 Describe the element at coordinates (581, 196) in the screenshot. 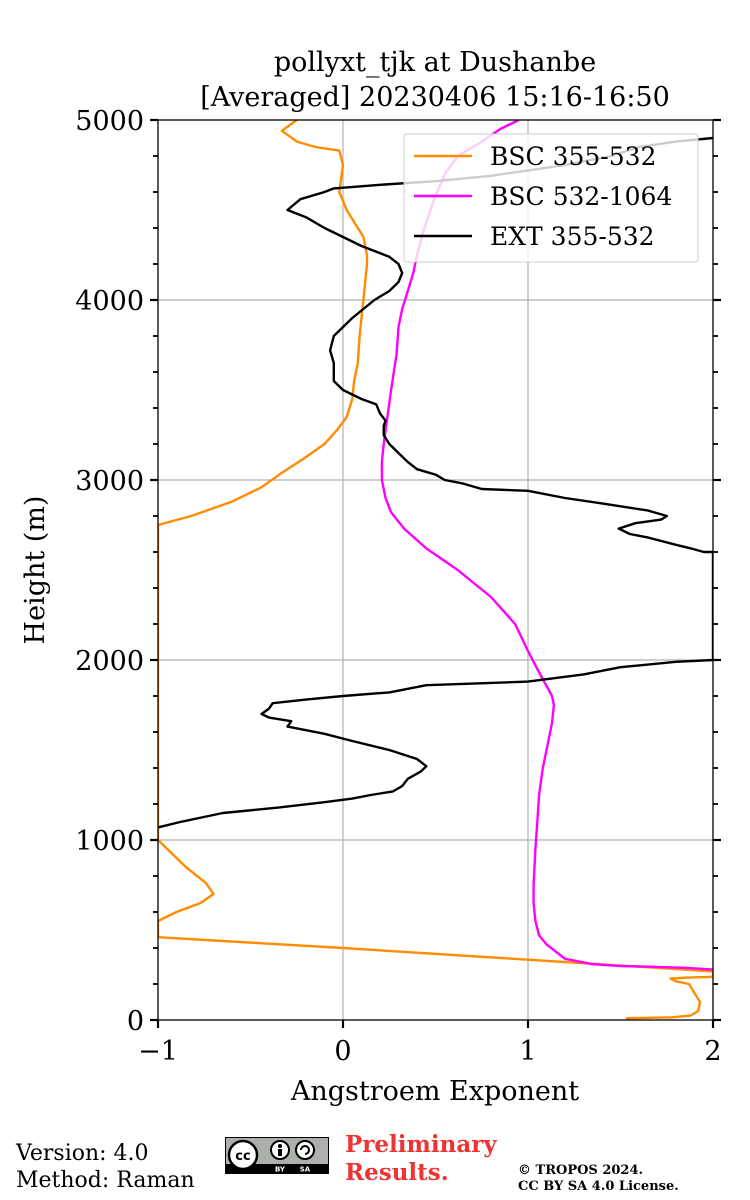

I see `legend-label: BSC 532-1064` at that location.